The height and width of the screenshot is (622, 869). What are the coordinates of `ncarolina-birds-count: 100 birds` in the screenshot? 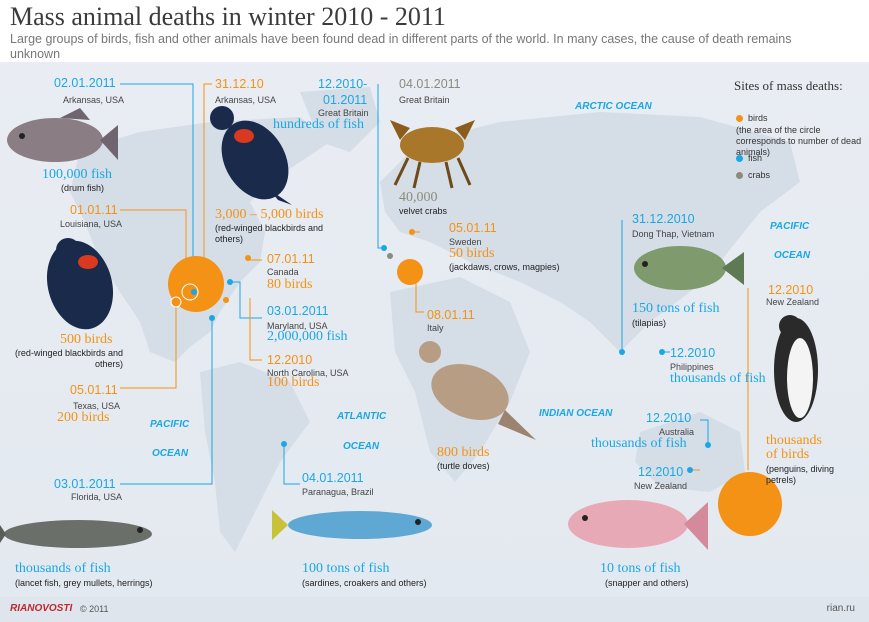 It's located at (293, 382).